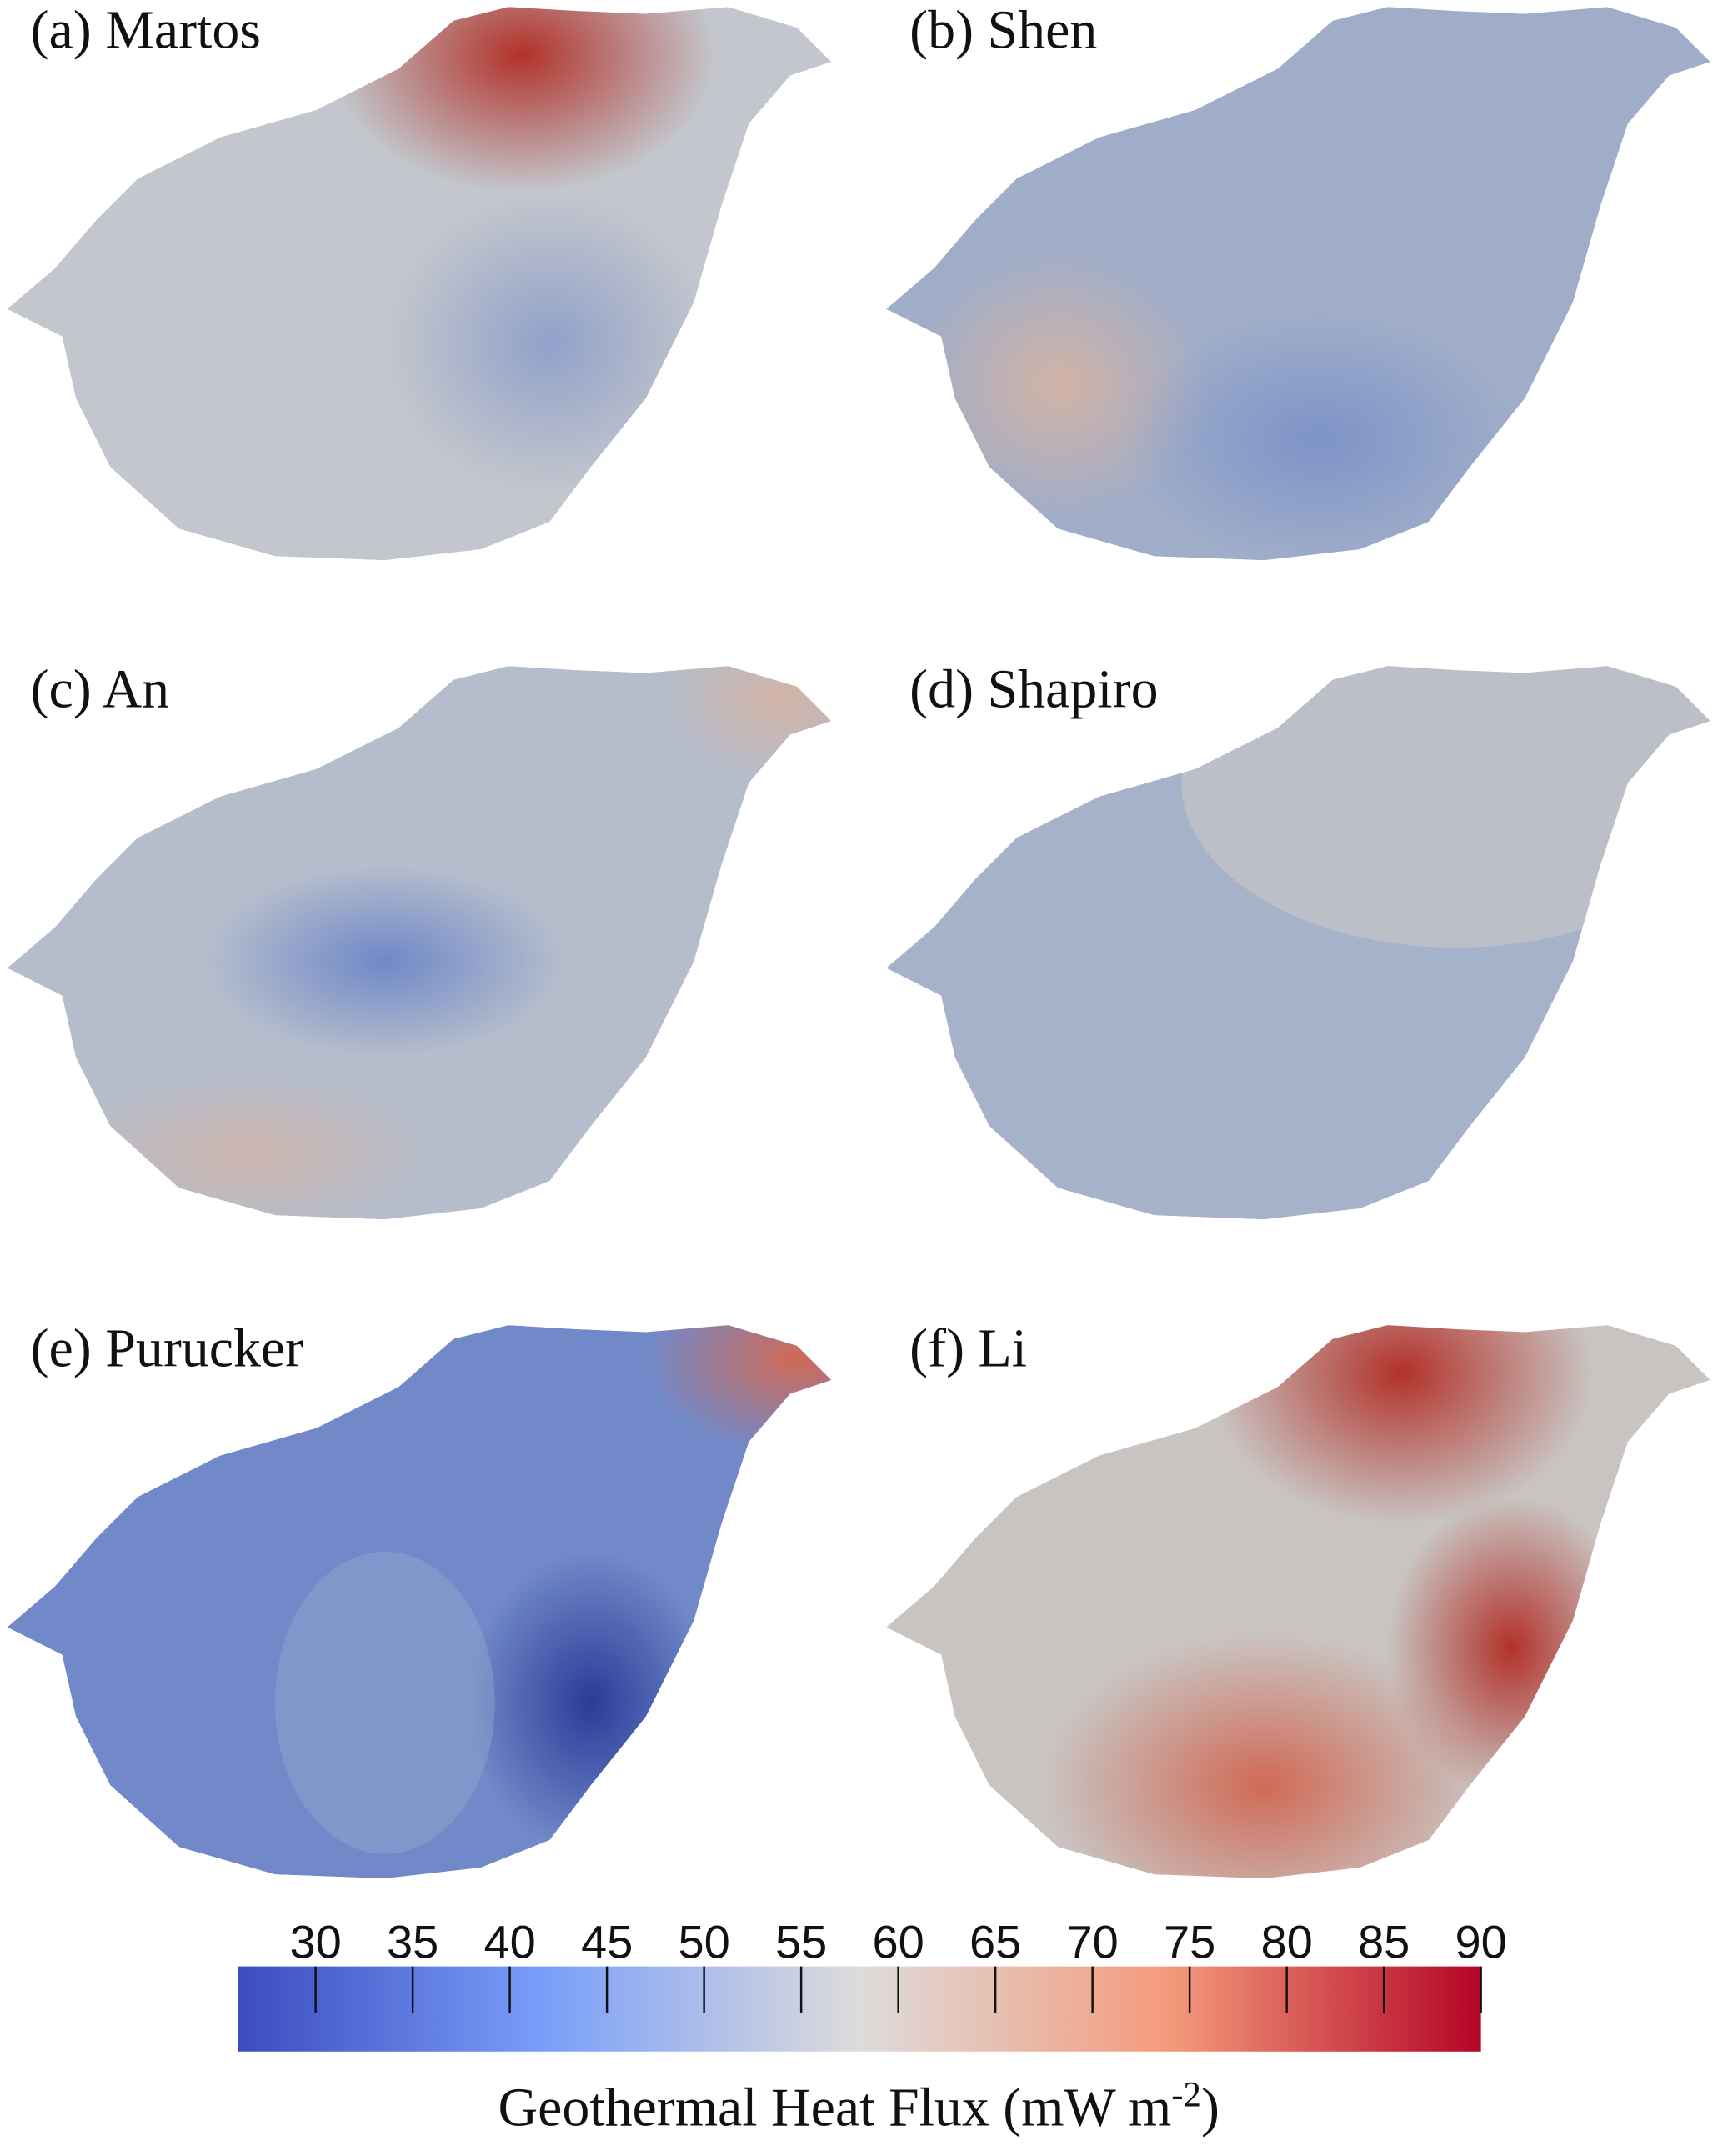  Describe the element at coordinates (1298, 939) in the screenshot. I see `map-panel: (d) Shapiro` at that location.